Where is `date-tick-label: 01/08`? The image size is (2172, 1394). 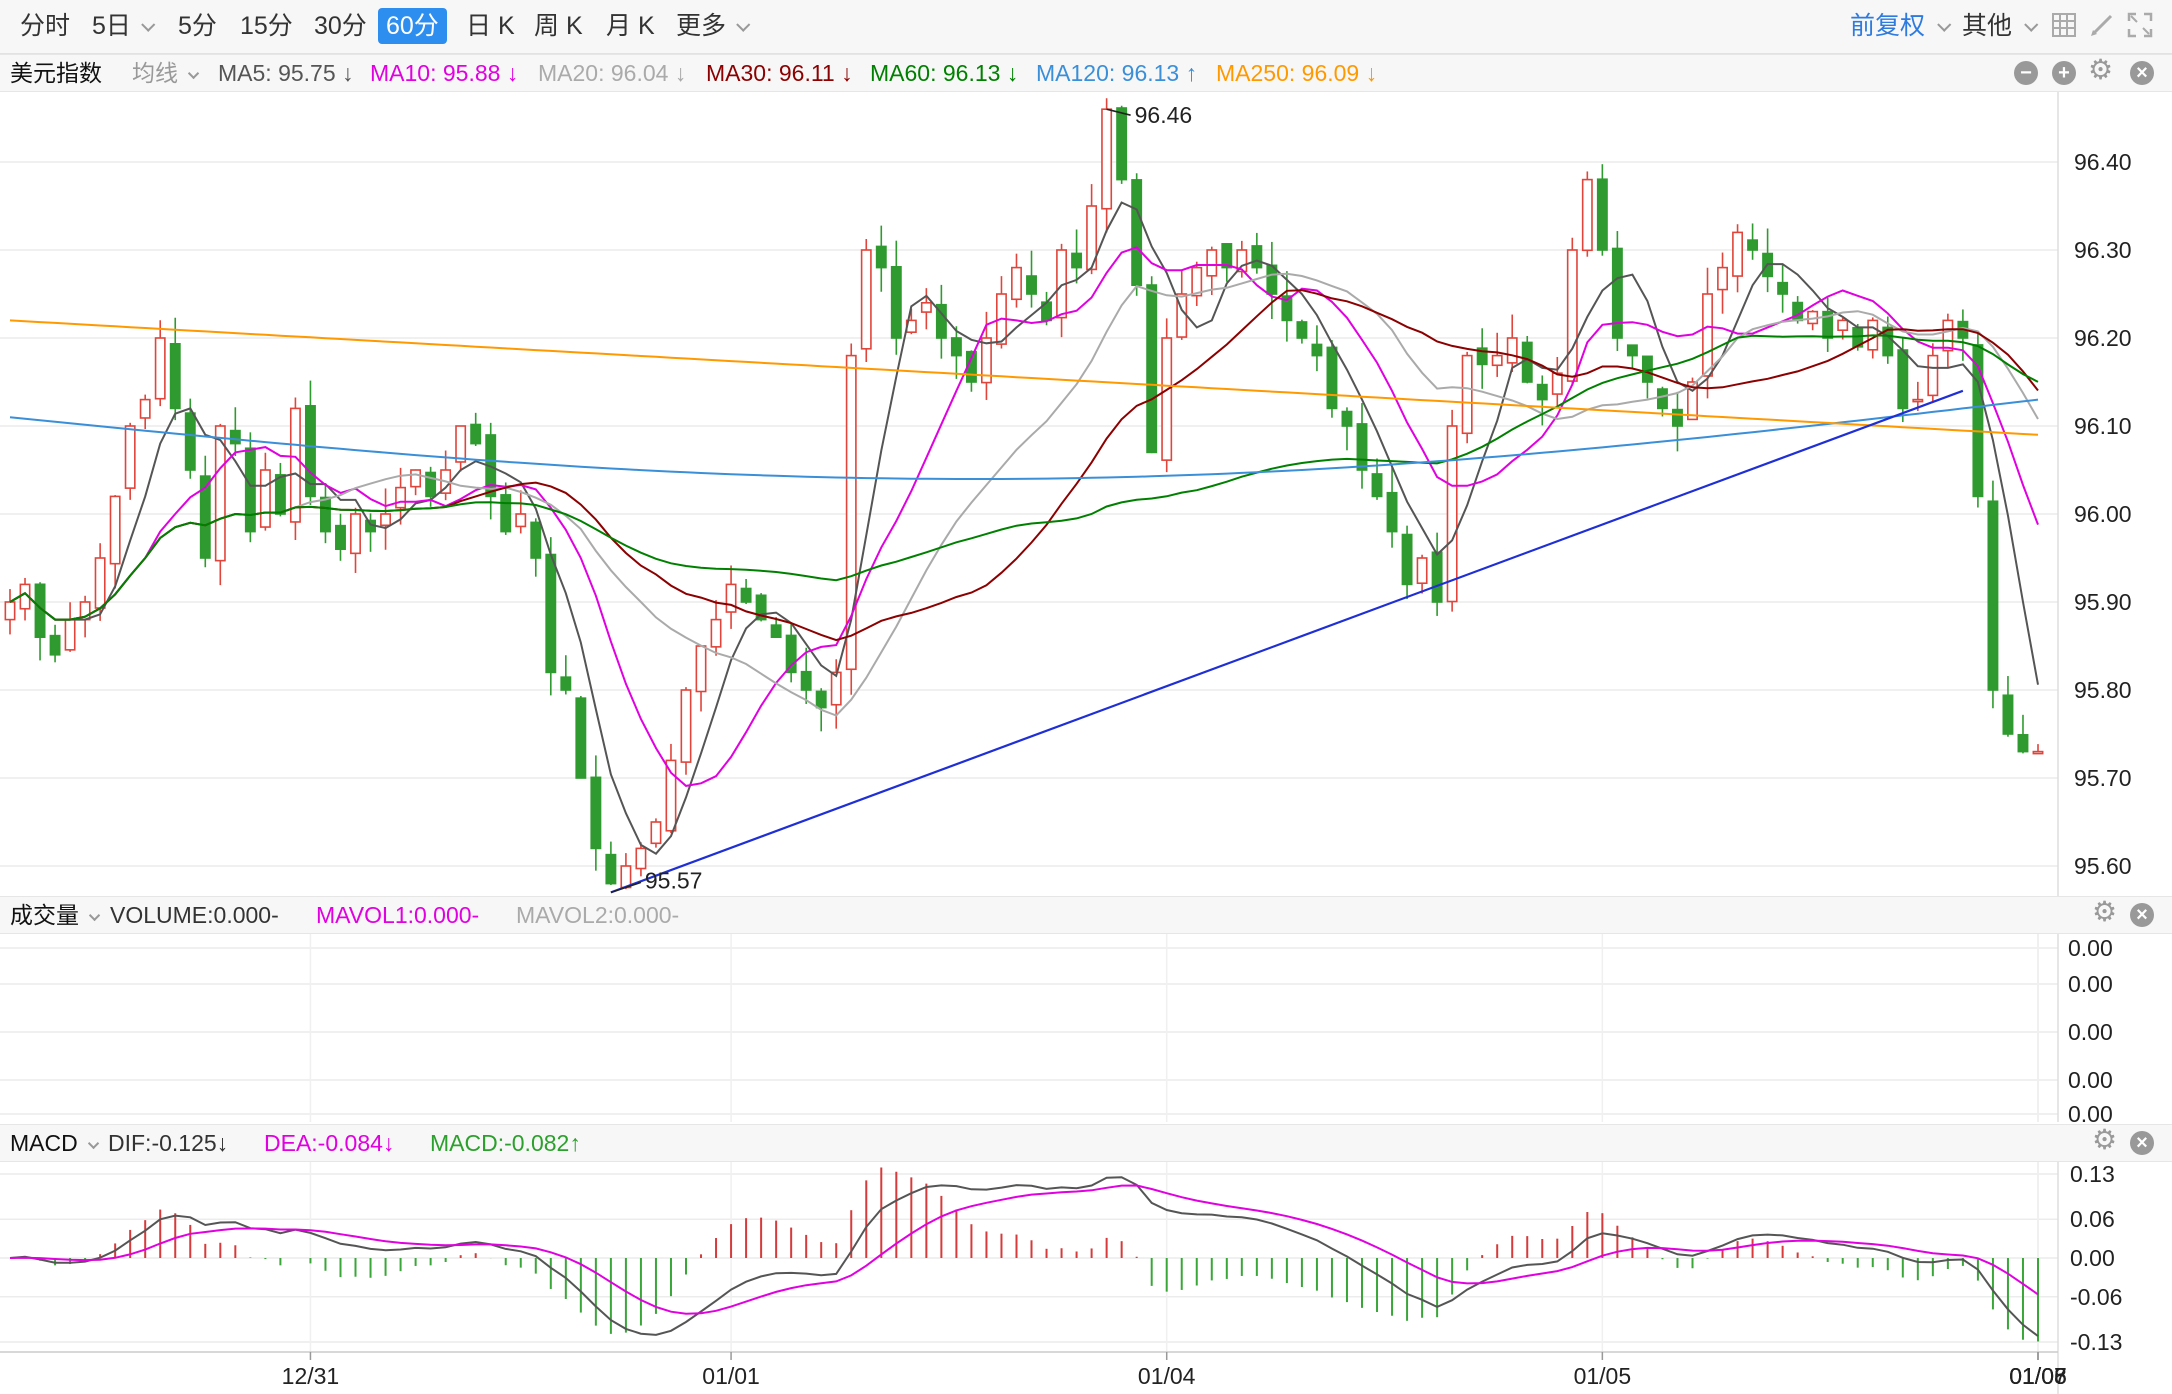 date-tick-label: 01/08 is located at coordinates (2038, 1376).